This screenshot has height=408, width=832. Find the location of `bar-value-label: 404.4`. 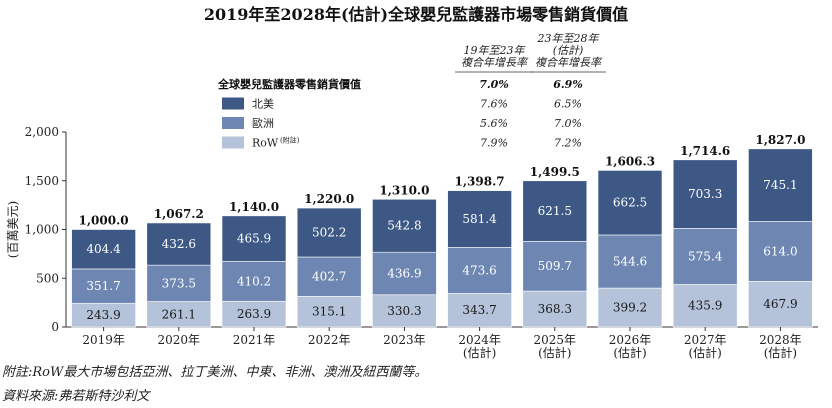

bar-value-label: 404.4 is located at coordinates (103, 249).